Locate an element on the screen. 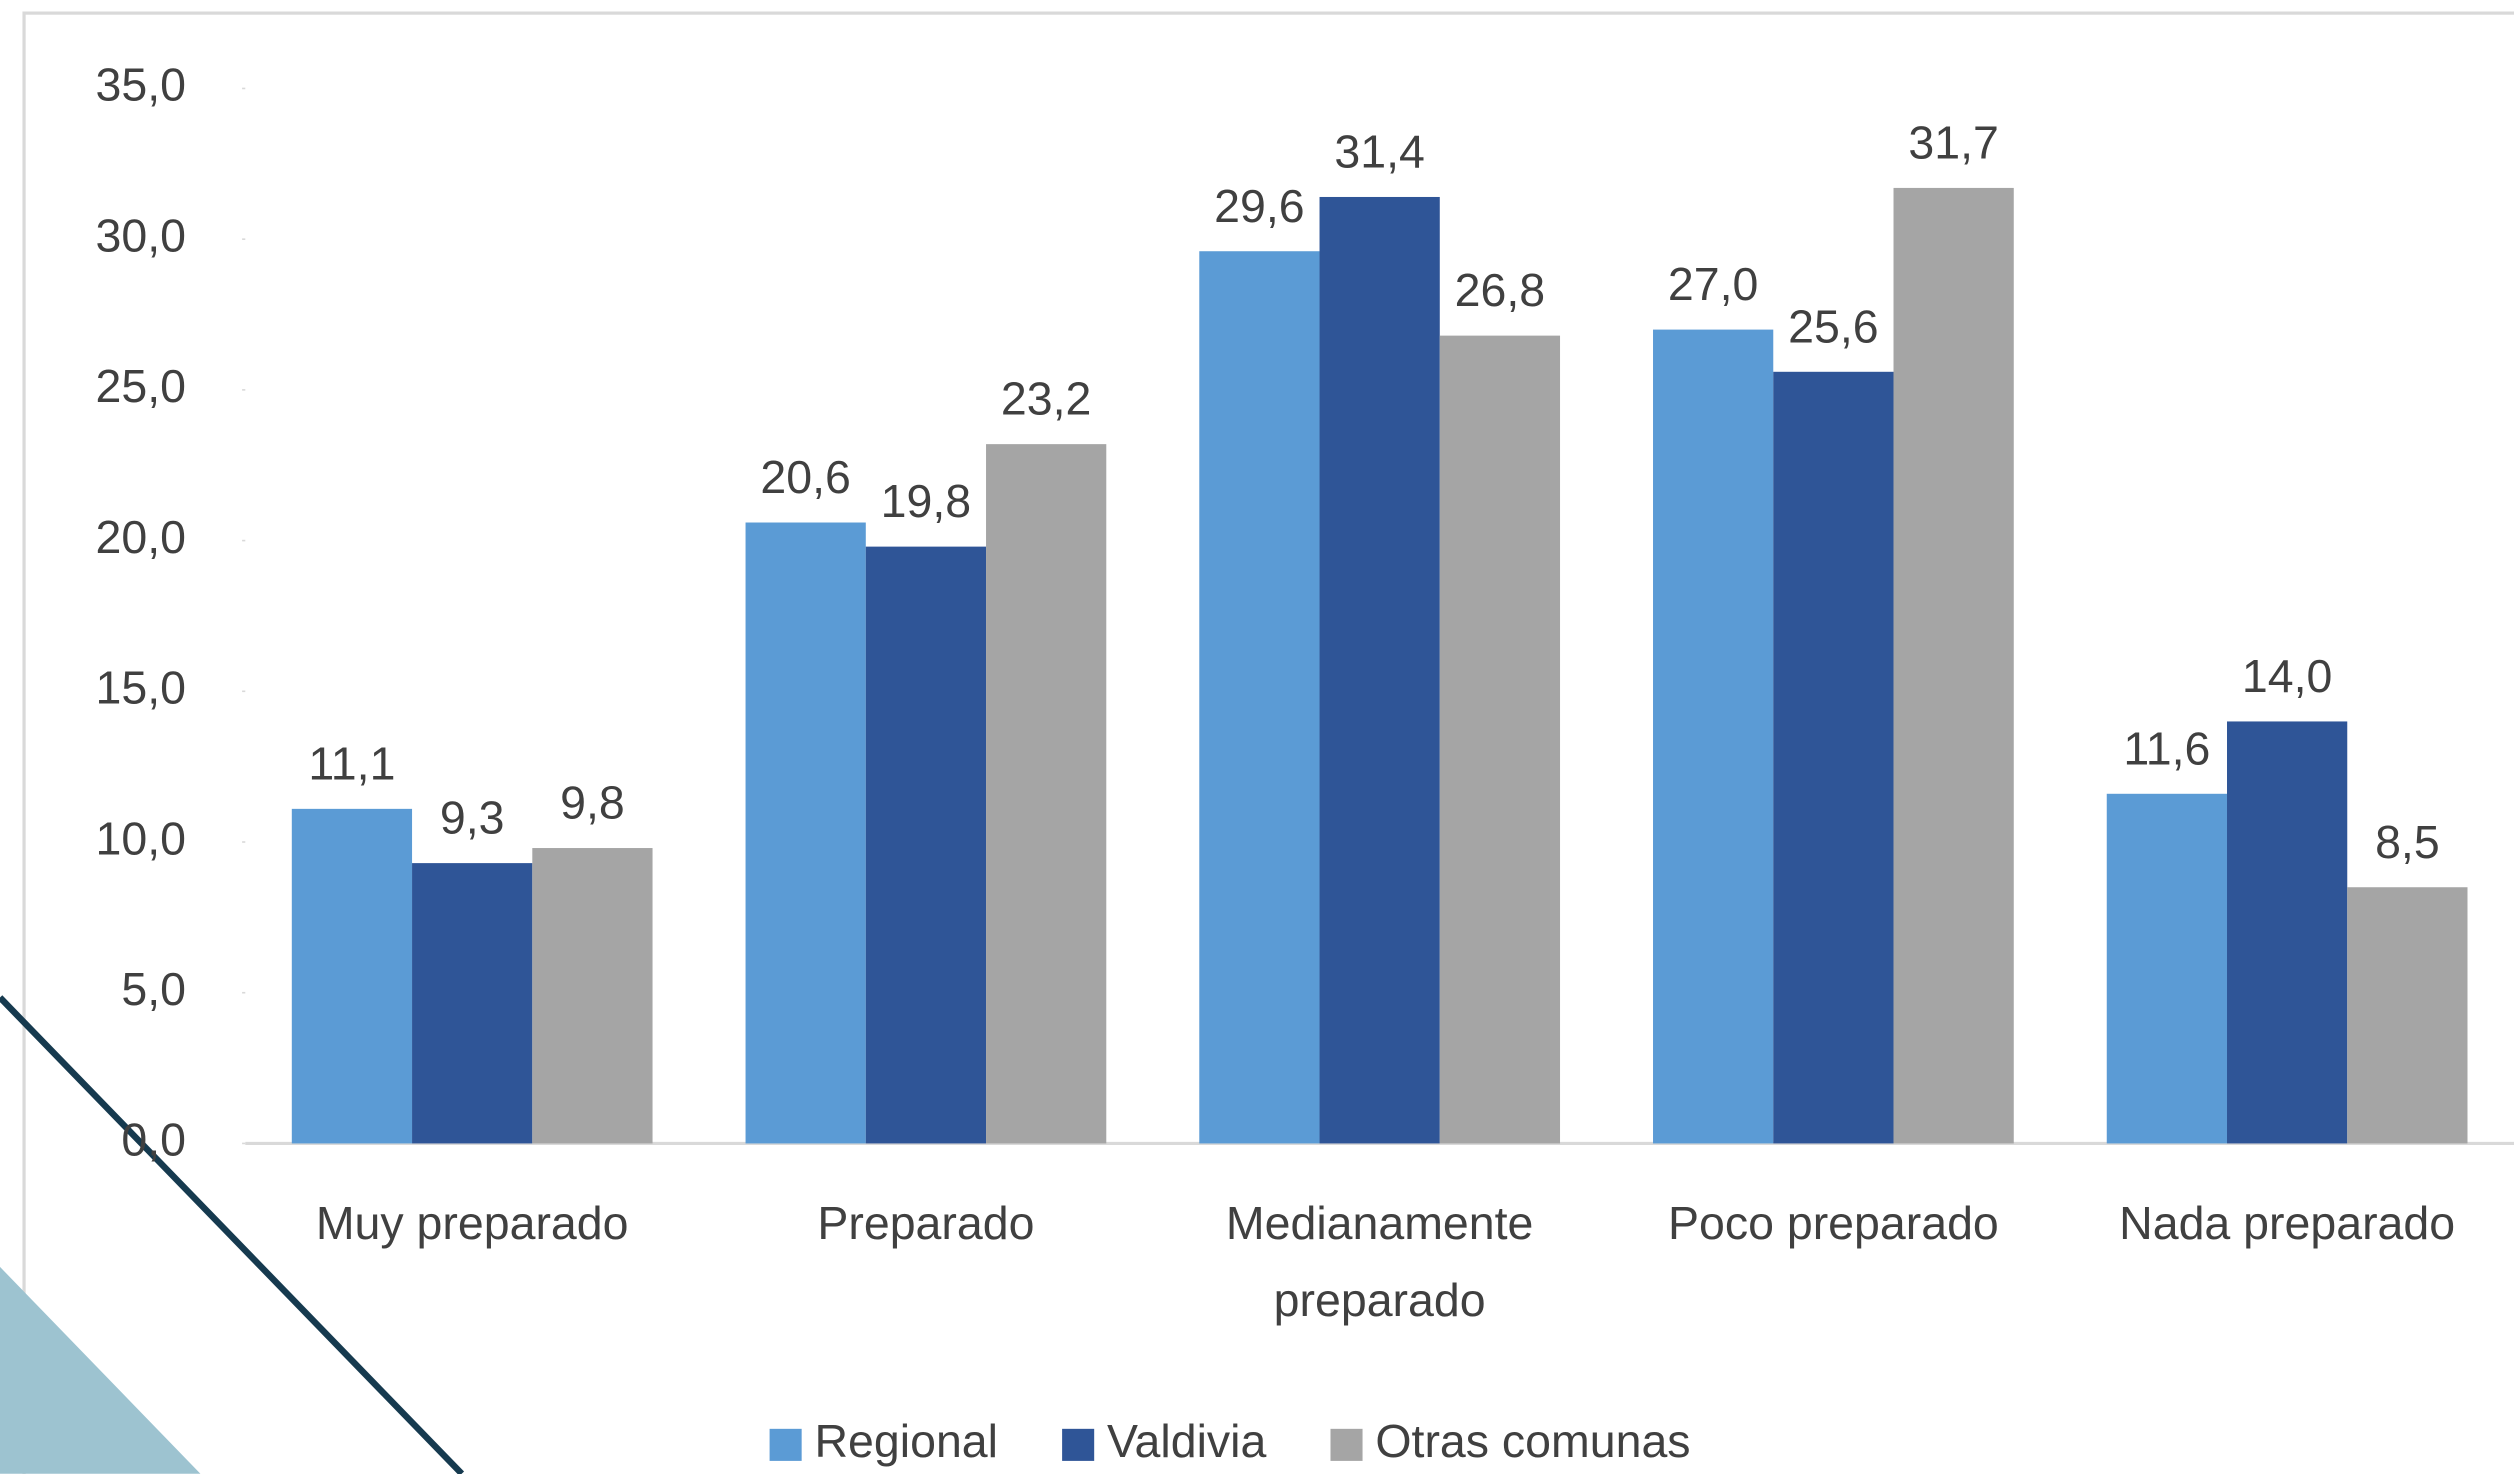  x-tick-label: Medianamente preparado is located at coordinates (1380, 1261).